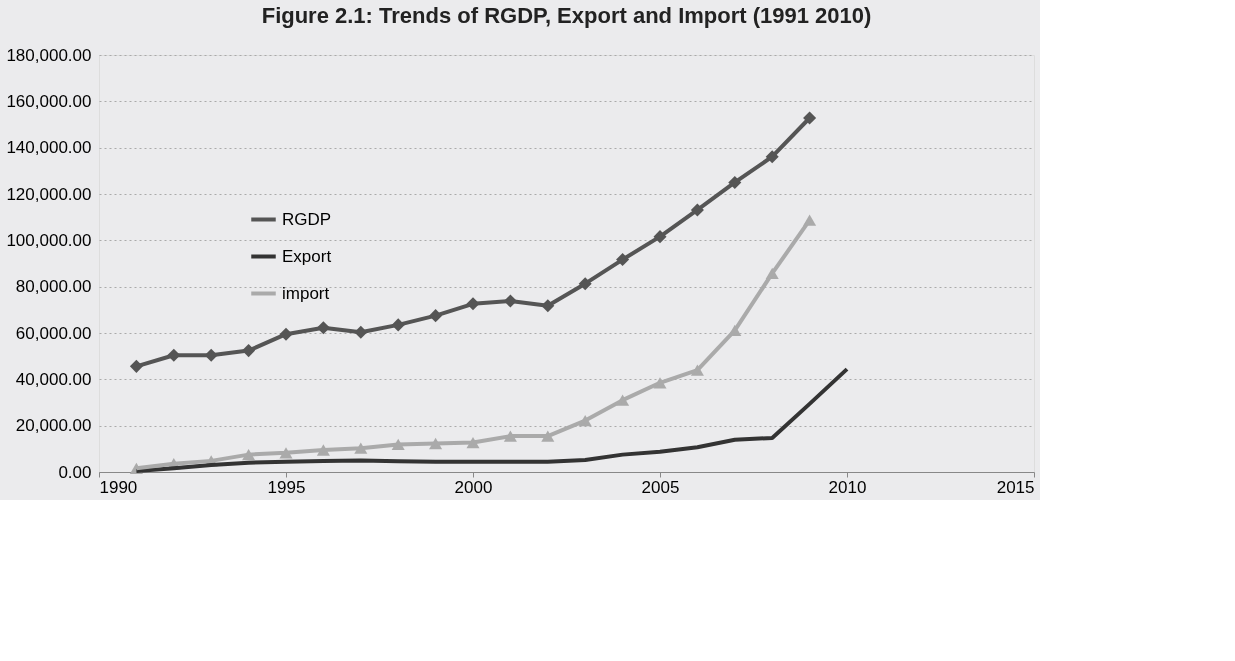 This screenshot has height=661, width=1235. Describe the element at coordinates (53, 379) in the screenshot. I see `y-tick-label: 40,000.00` at that location.